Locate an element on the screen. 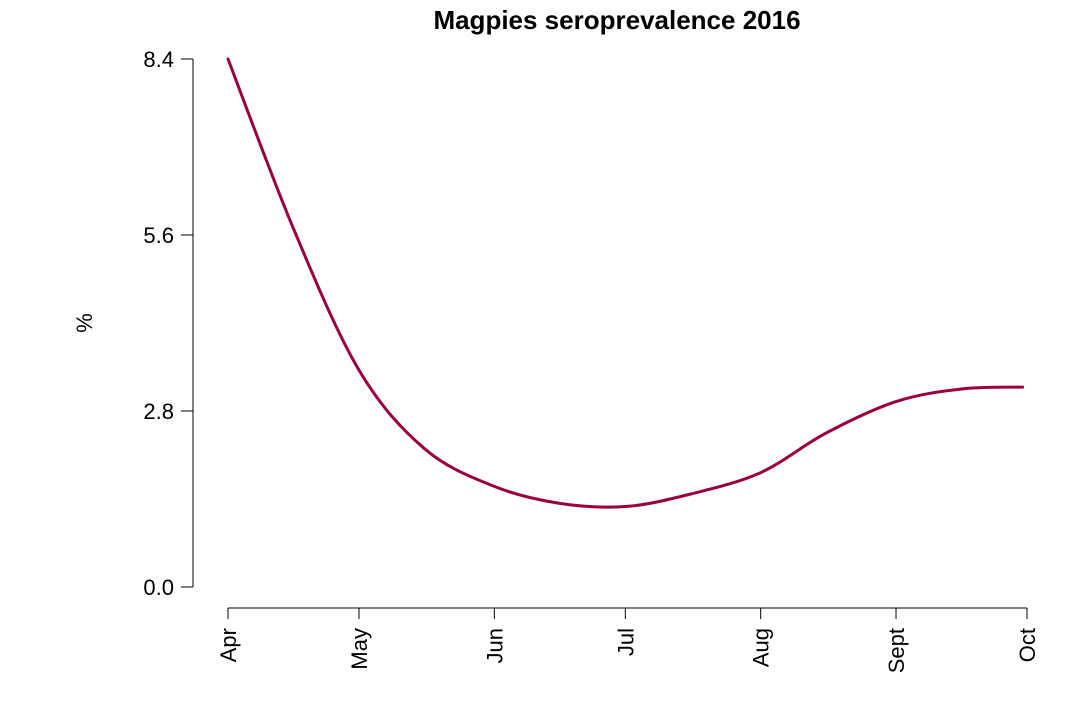 The image size is (1080, 705). y-axis: 0.0 2.8 5.6 8.4 is located at coordinates (168, 323).